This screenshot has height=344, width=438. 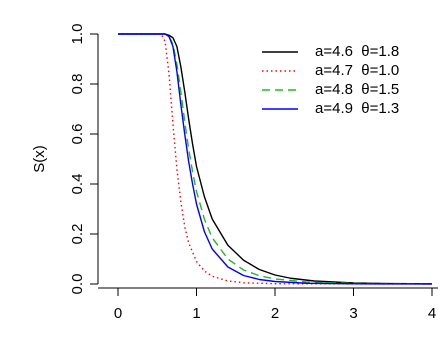 I want to click on y-tick-label: 0.6, so click(x=77, y=134).